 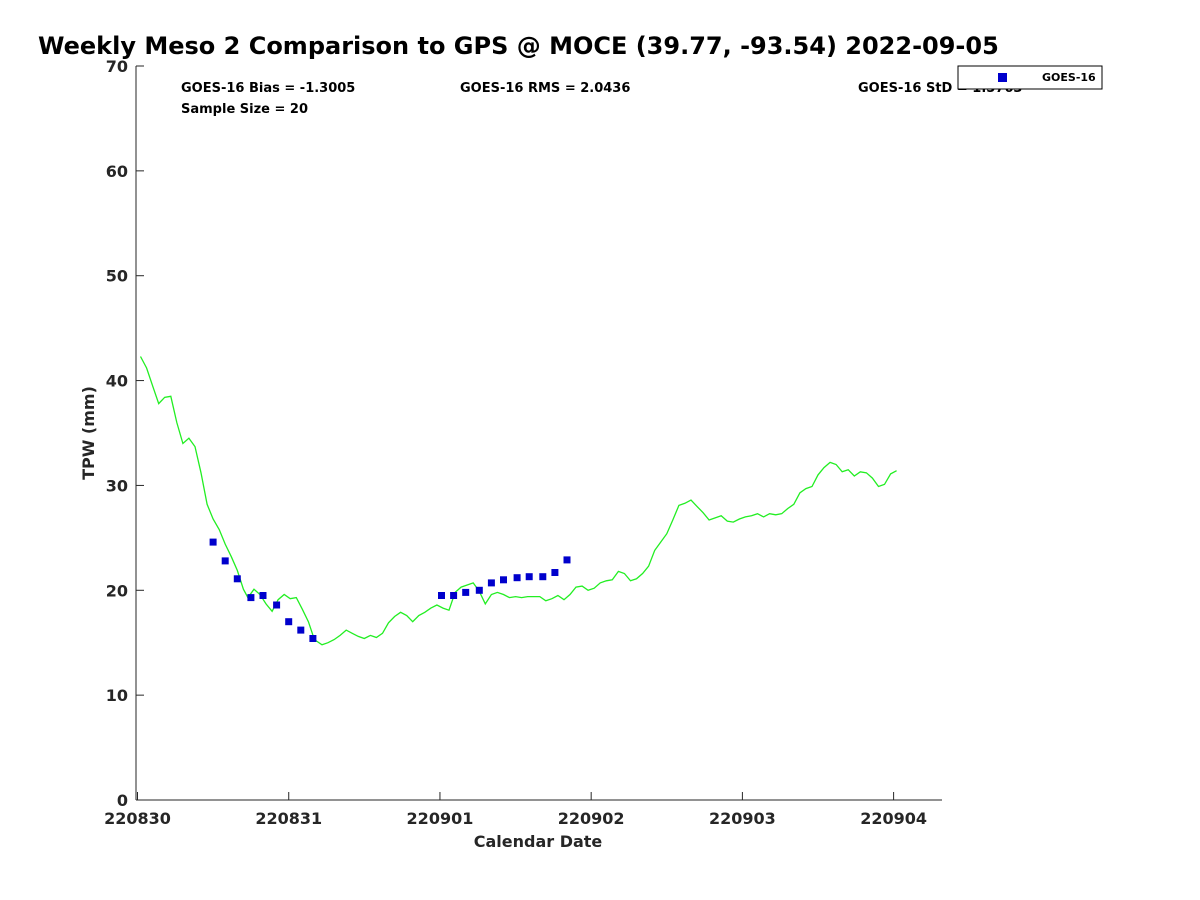 I want to click on x-axis-label: Calendar Date, so click(x=538, y=841).